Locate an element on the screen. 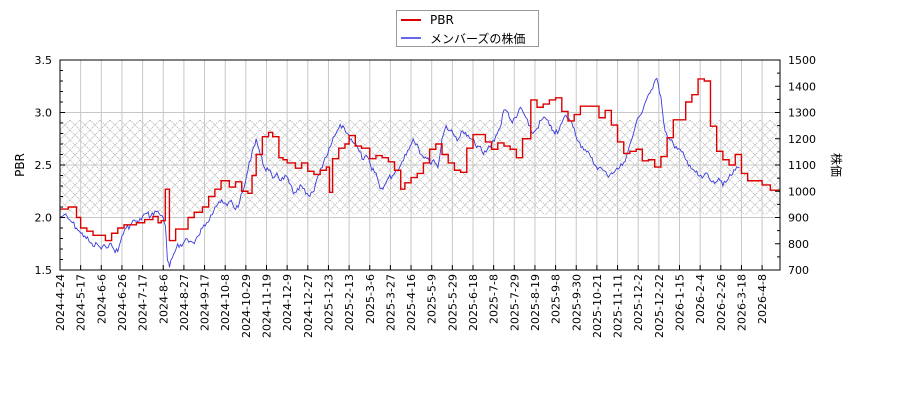 The image size is (900, 400). x-tick-label: 2024-7-17 is located at coordinates (143, 302).